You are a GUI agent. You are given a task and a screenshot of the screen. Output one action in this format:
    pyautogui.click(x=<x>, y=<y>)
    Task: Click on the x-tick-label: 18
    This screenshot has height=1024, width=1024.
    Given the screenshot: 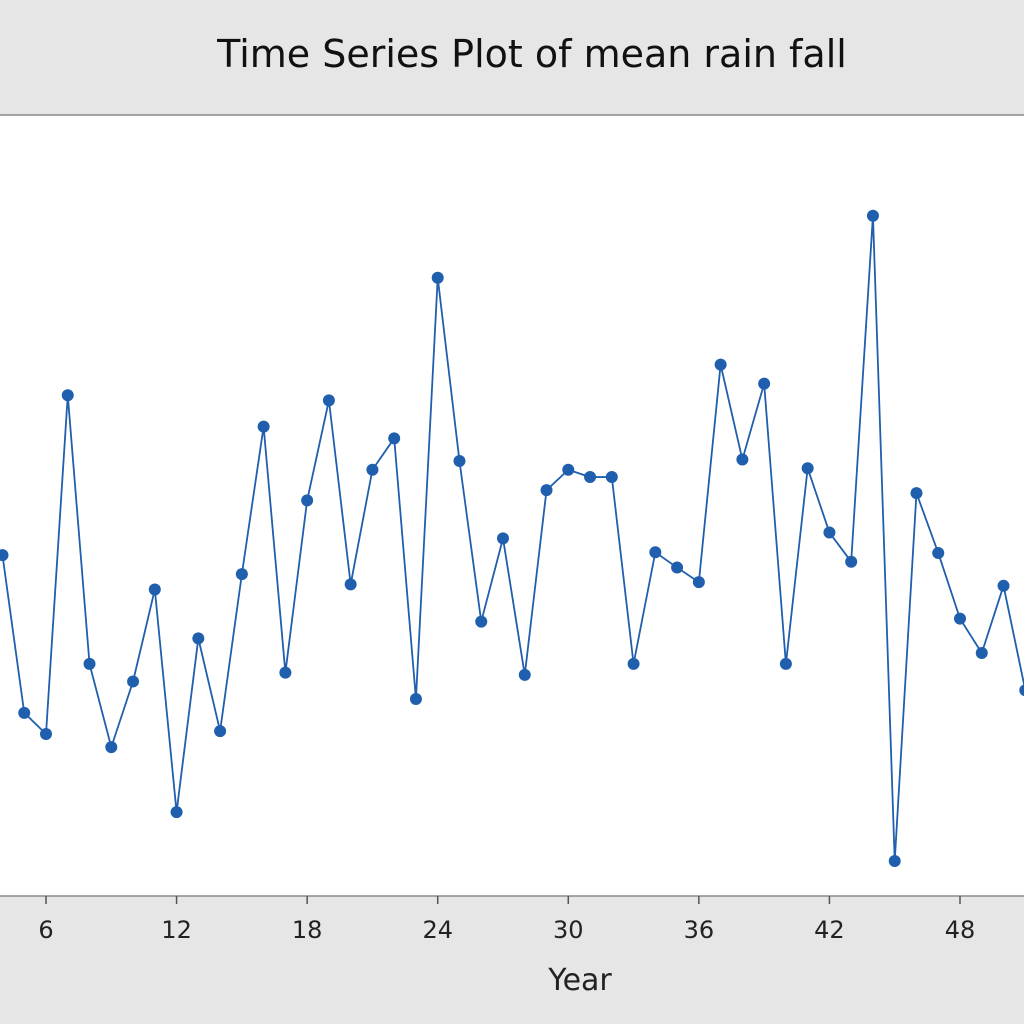 What is the action you would take?
    pyautogui.click(x=307, y=930)
    